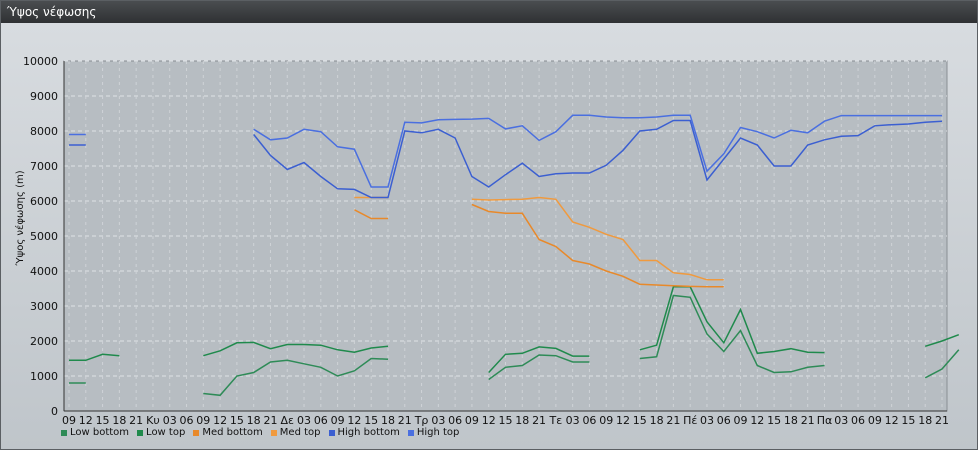 The height and width of the screenshot is (450, 978). I want to click on legend-item: Med bottom, so click(228, 432).